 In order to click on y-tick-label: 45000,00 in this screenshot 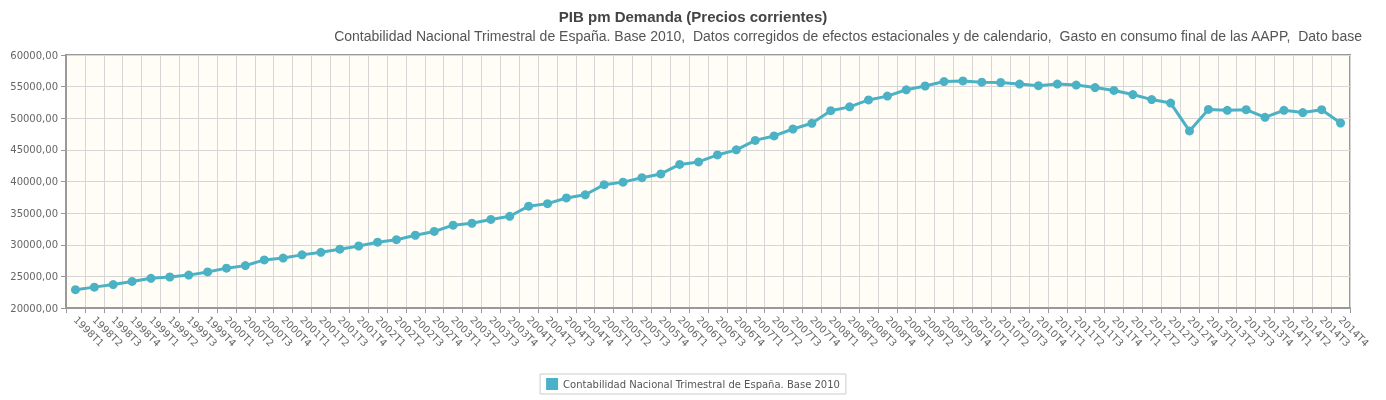, I will do `click(34, 150)`.